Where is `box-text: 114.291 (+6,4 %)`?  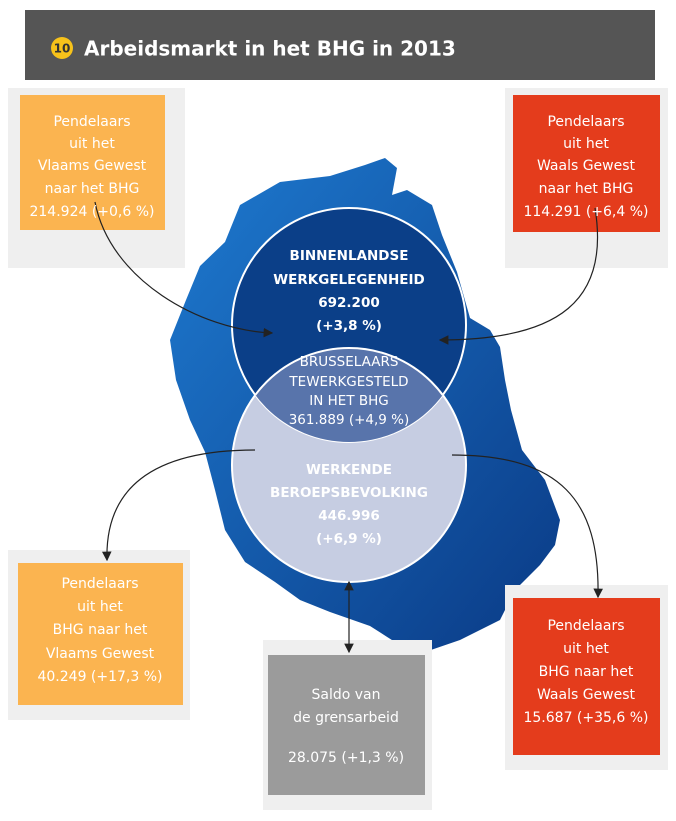 box-text: 114.291 (+6,4 %) is located at coordinates (585, 212).